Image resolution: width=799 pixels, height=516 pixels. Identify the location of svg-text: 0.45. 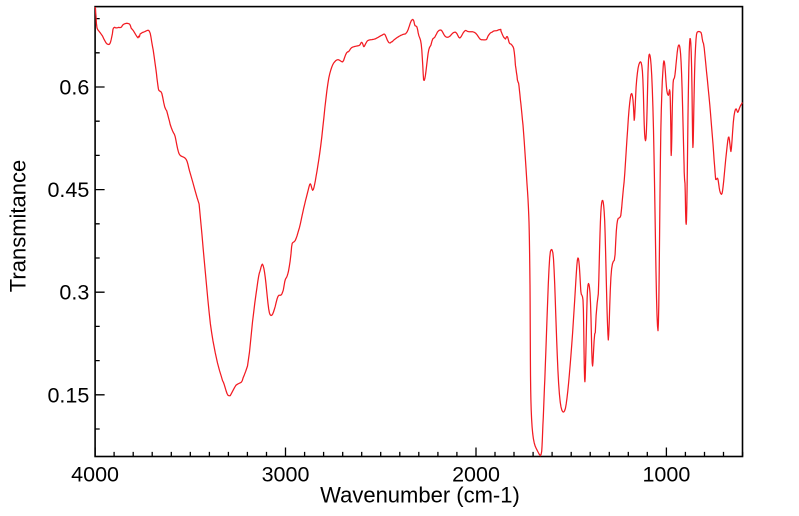
(68, 190).